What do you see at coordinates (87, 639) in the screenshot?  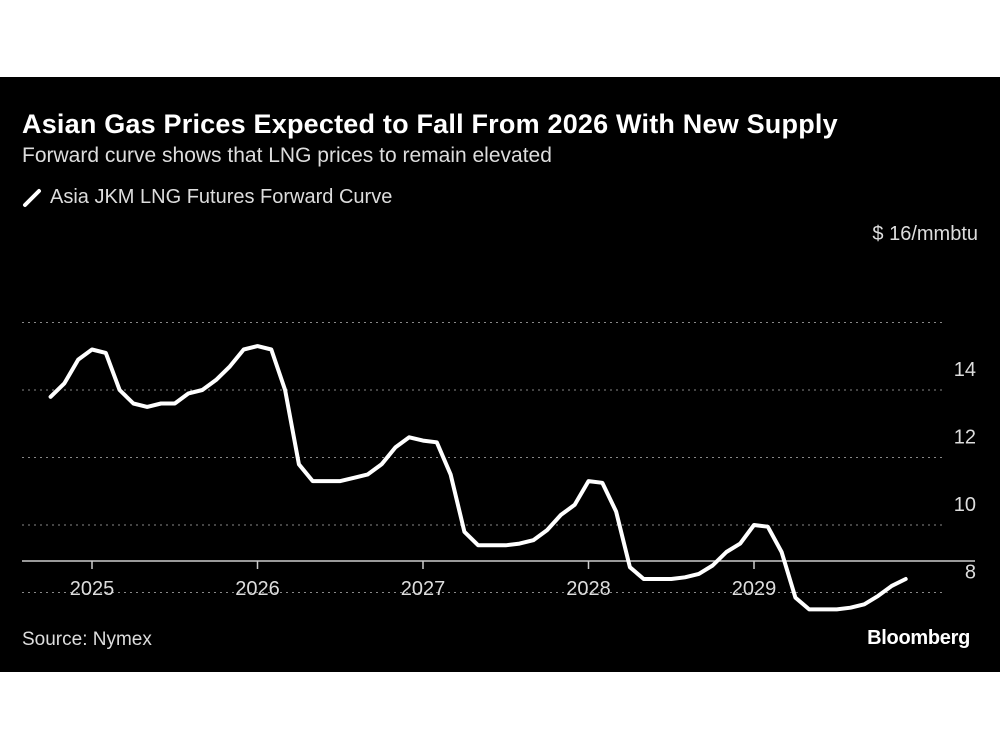 I see `source-note: Source: Nymex` at bounding box center [87, 639].